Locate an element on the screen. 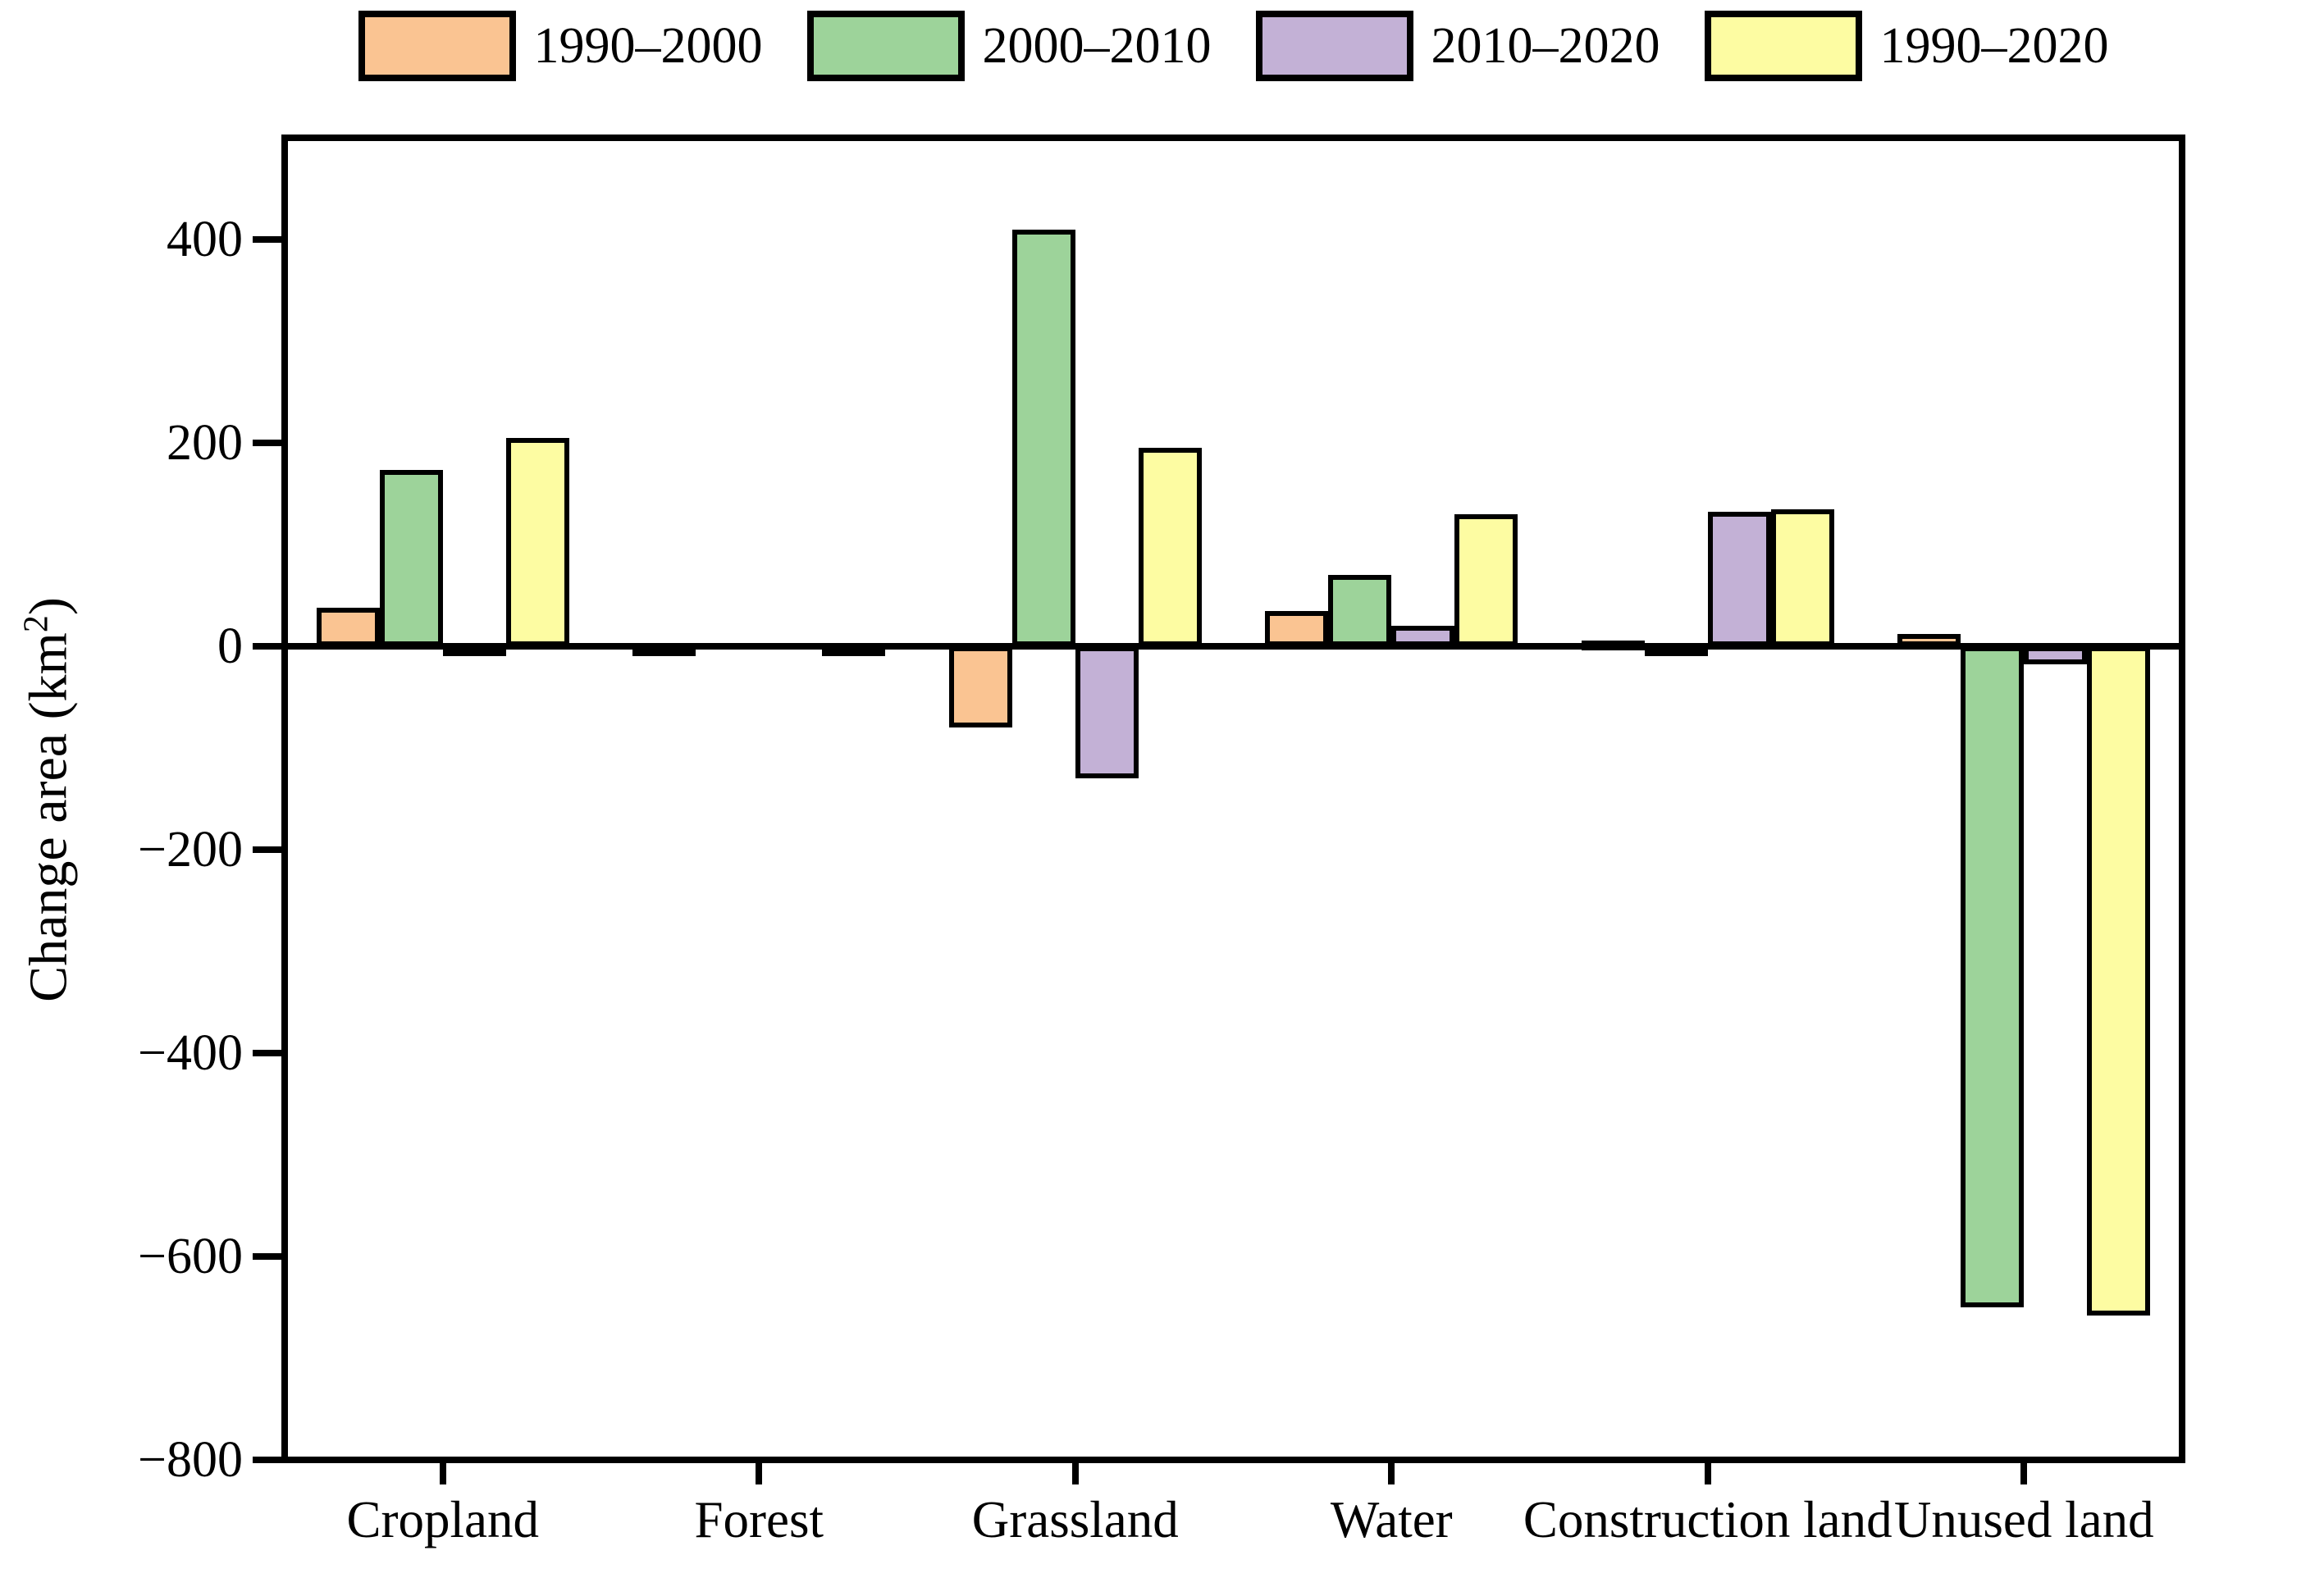 The image size is (2324, 1587). bar-grassland-2000-2010 is located at coordinates (1043, 437).